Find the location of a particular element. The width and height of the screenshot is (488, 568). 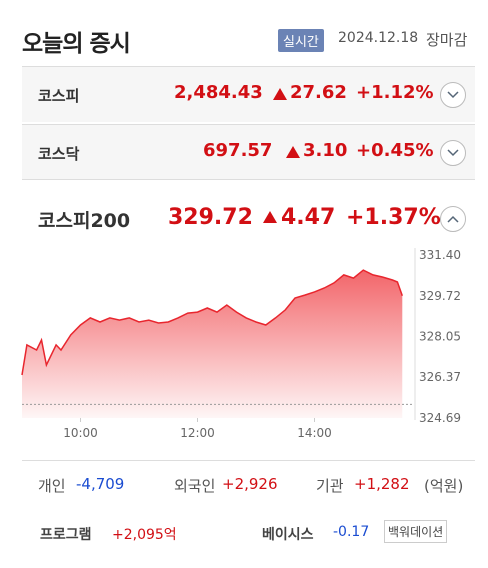

date: 2024.12.18 is located at coordinates (378, 38).